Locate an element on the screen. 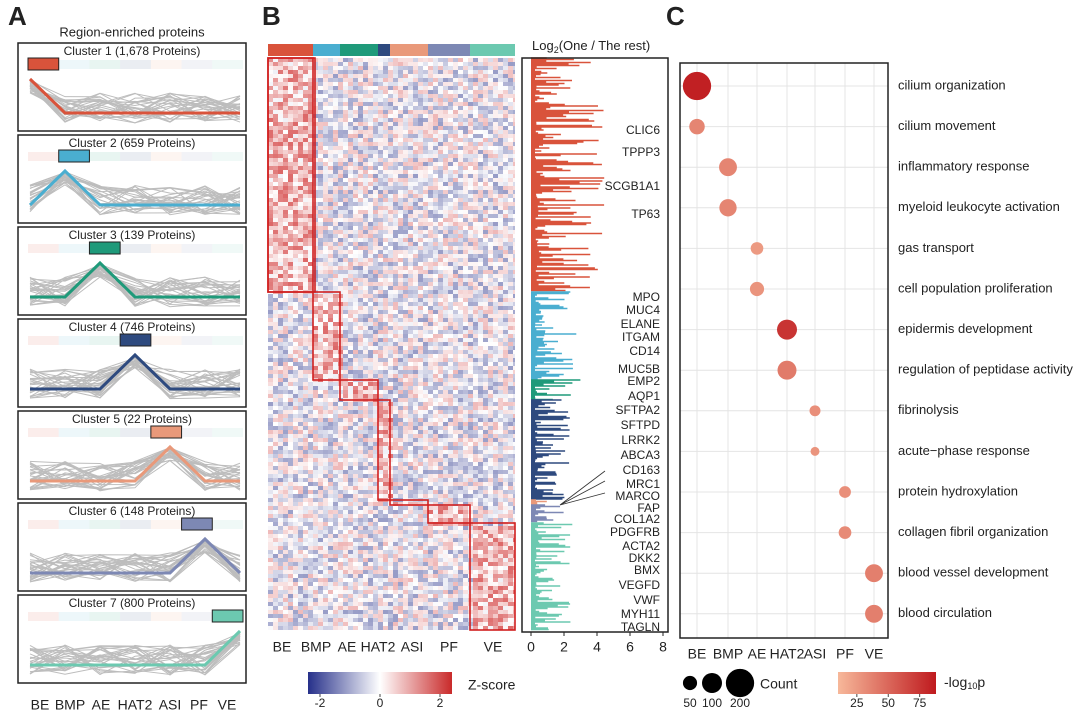 This screenshot has height=726, width=1080. region-strip is located at coordinates (227, 524).